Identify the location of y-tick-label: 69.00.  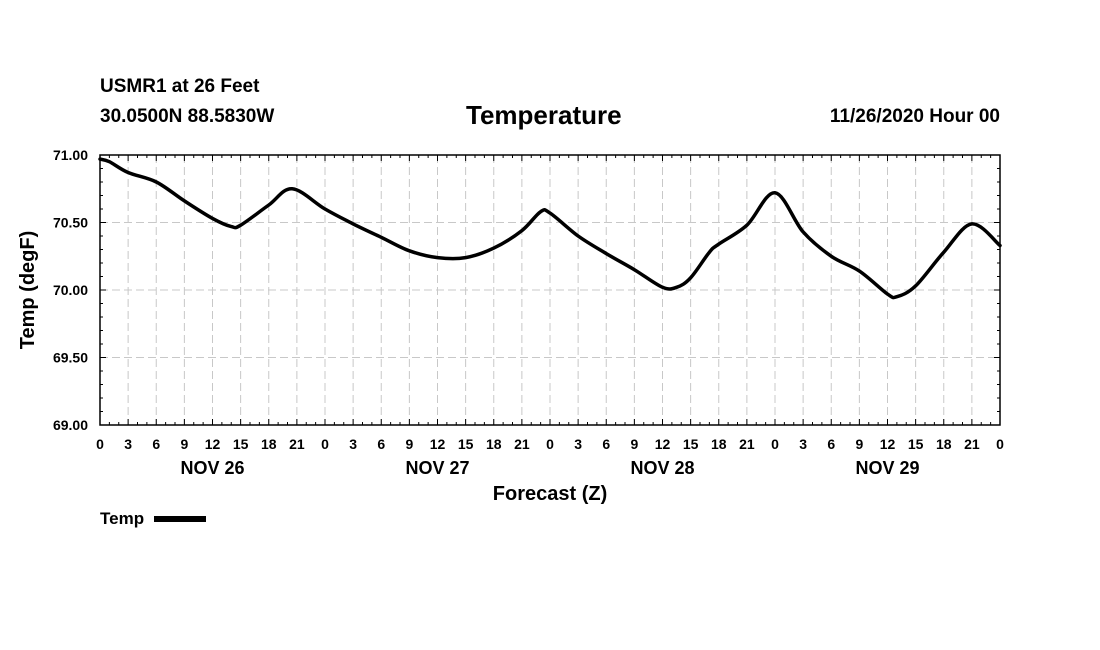
(70, 425).